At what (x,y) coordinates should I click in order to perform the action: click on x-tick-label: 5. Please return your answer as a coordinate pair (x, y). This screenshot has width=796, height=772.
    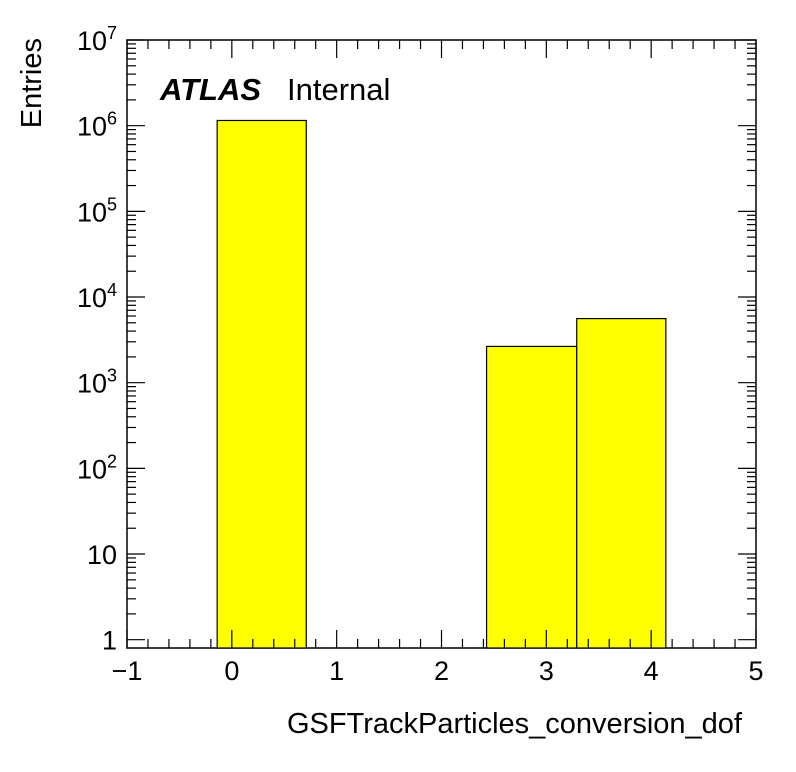
    Looking at the image, I should click on (755, 671).